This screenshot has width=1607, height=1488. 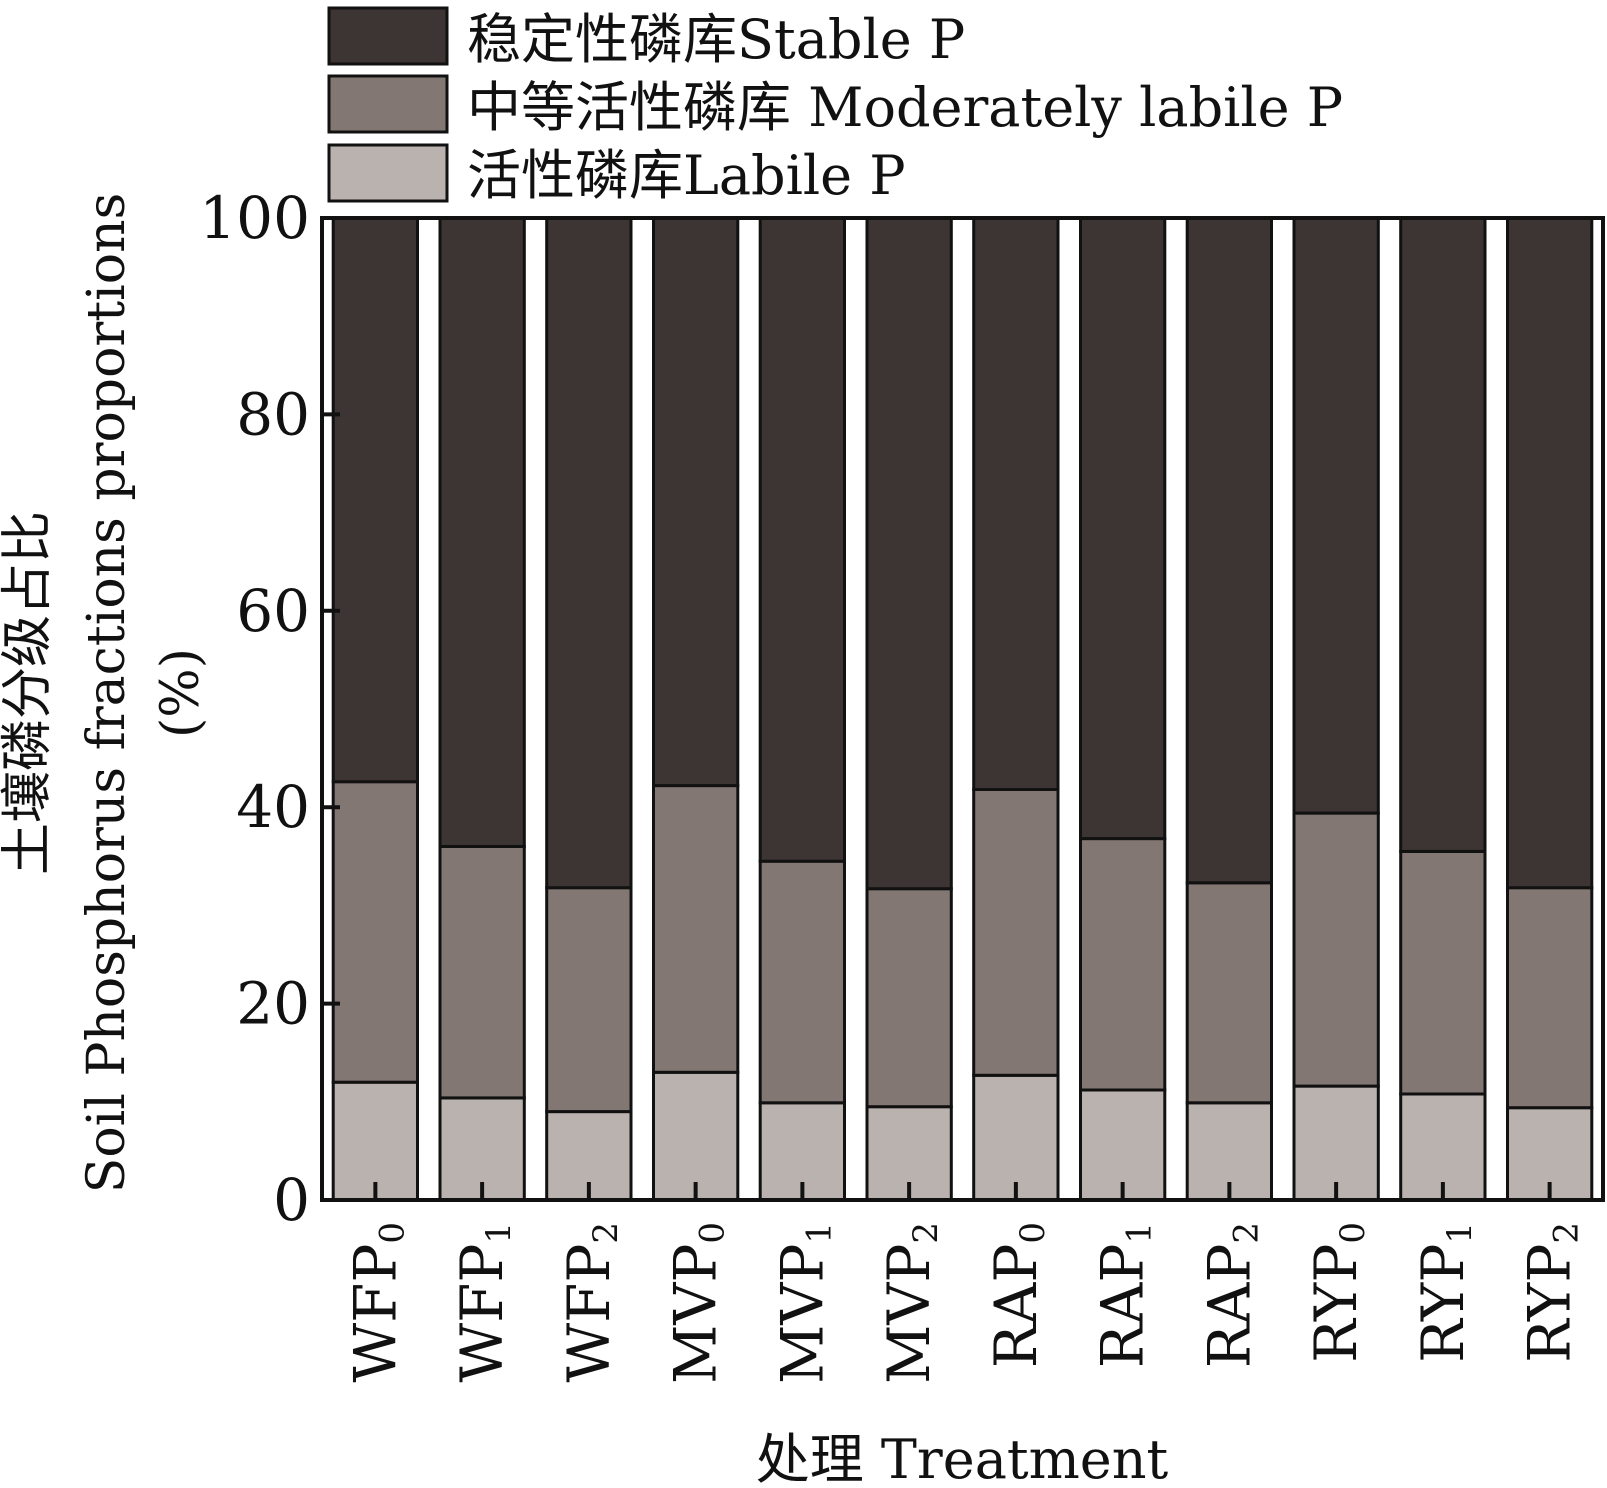 I want to click on bar-wfp2-moderate, so click(x=589, y=1000).